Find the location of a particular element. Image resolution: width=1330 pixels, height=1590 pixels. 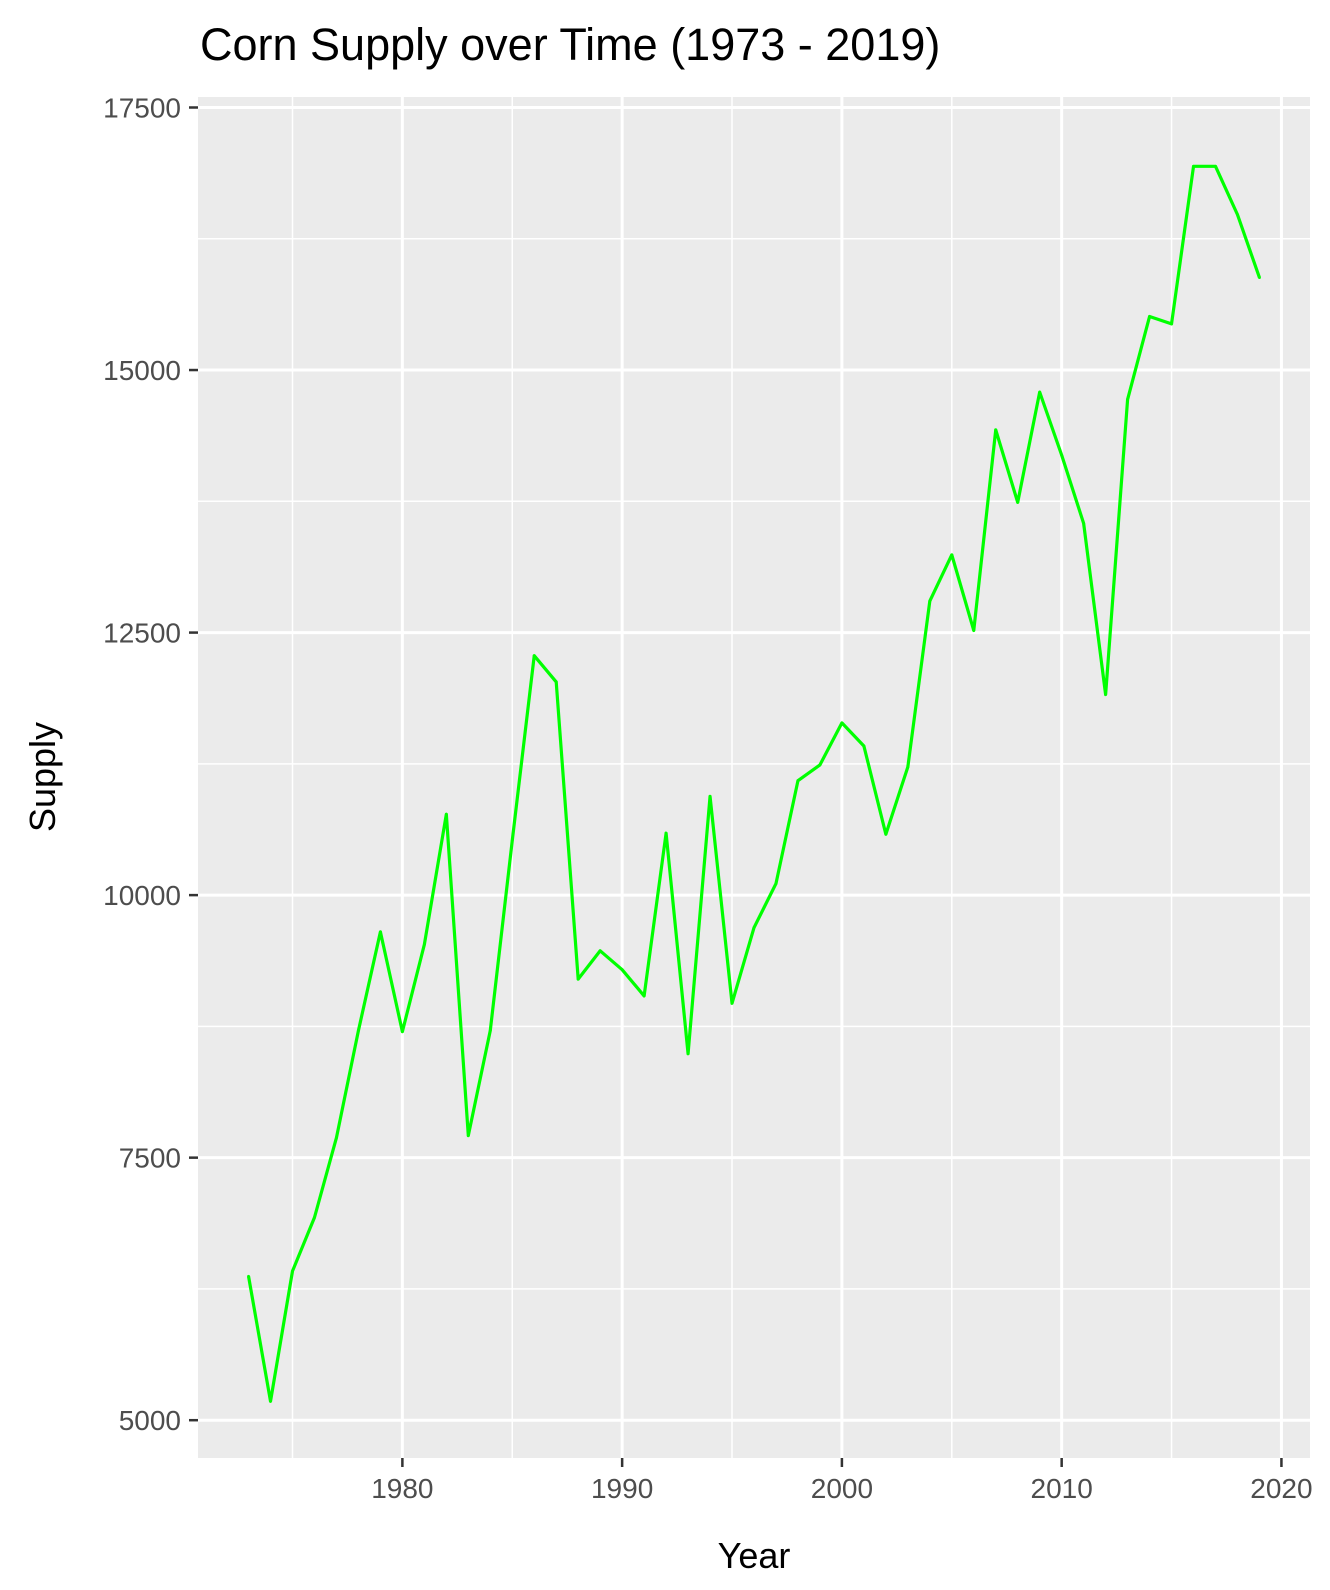

y-tick-label: 17500 is located at coordinates (142, 108).